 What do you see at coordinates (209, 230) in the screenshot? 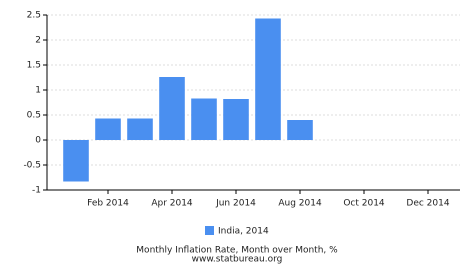
I see `legend-swatch` at bounding box center [209, 230].